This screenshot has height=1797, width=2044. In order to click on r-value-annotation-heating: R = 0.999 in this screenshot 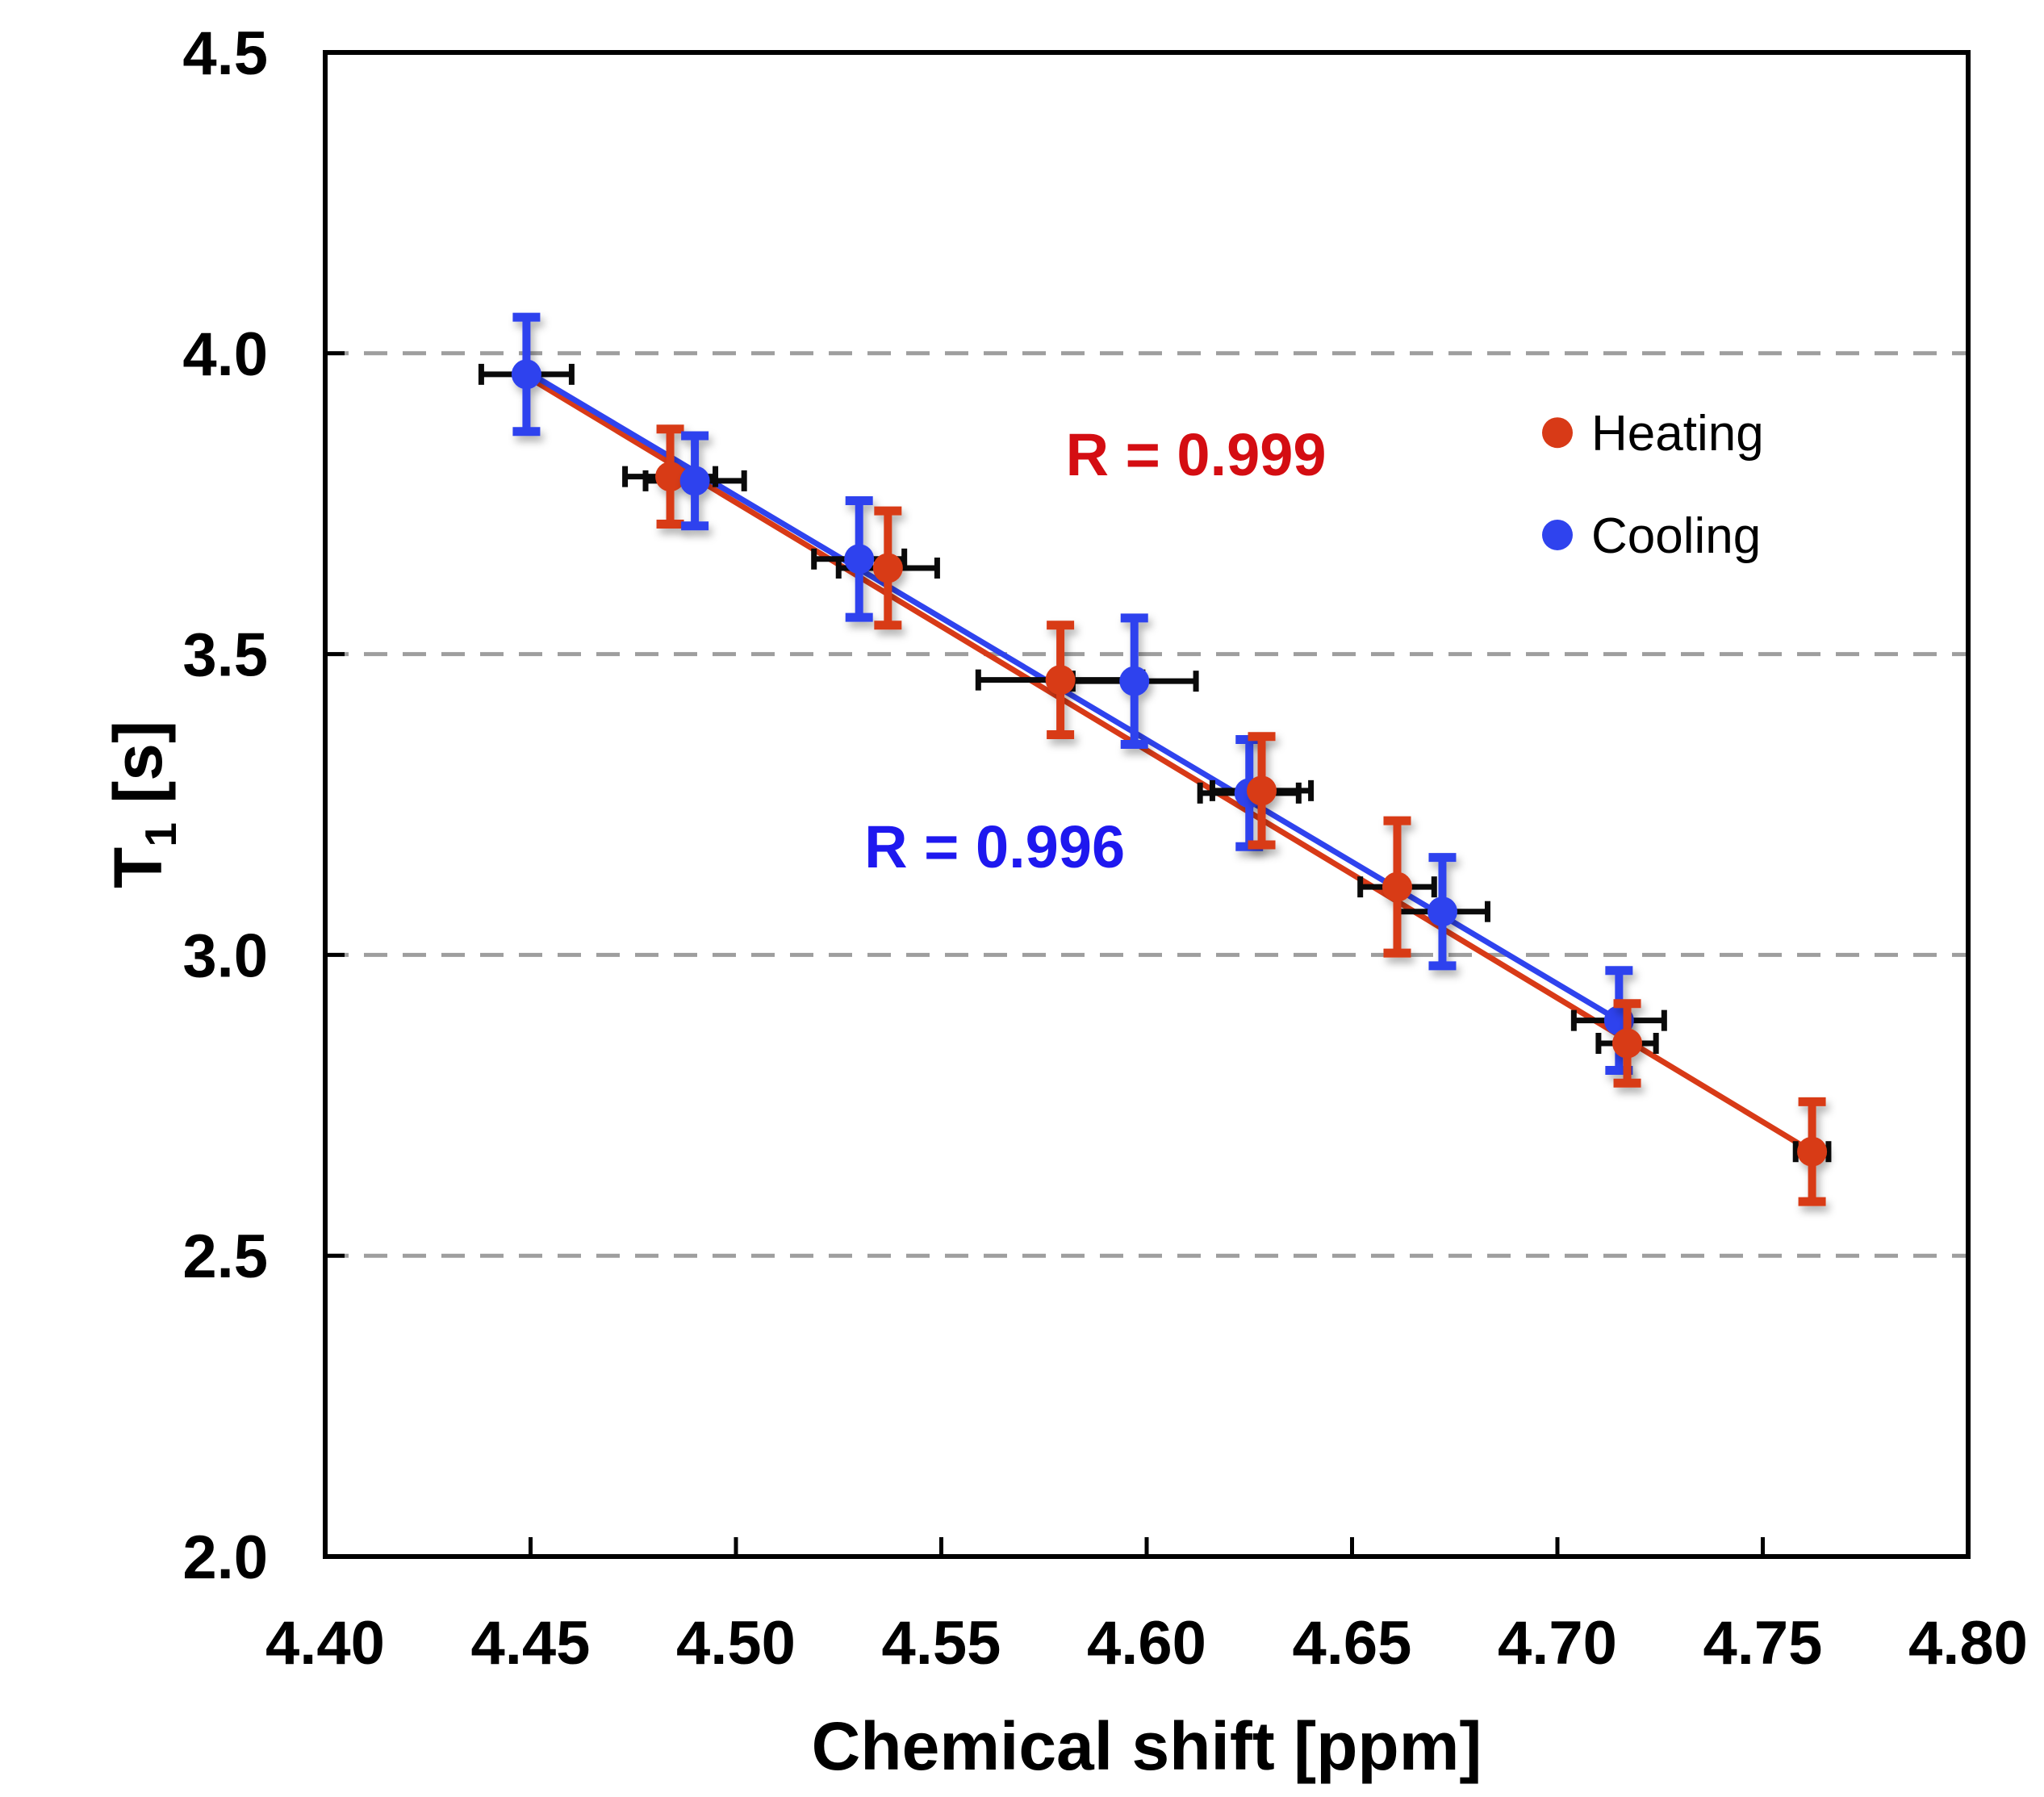, I will do `click(1196, 455)`.